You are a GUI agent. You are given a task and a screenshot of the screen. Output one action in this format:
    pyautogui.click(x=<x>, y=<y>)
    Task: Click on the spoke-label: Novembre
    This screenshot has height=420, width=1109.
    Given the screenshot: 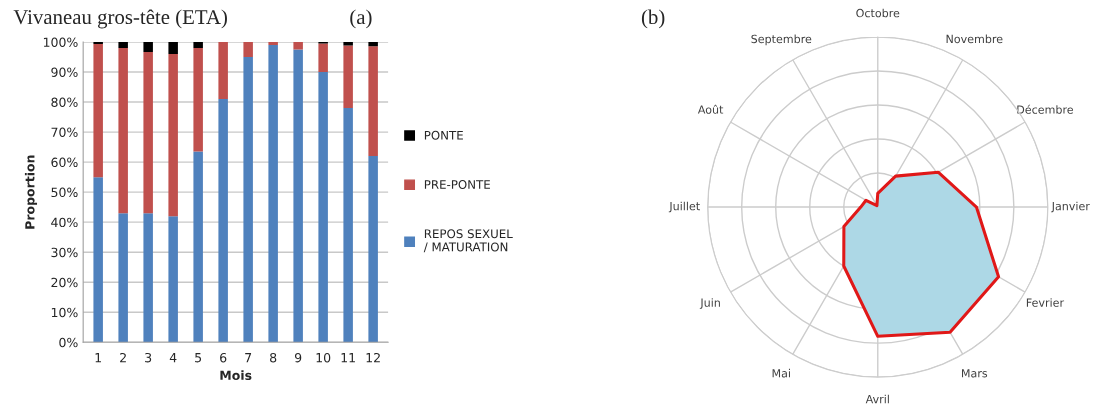 What is the action you would take?
    pyautogui.click(x=974, y=39)
    